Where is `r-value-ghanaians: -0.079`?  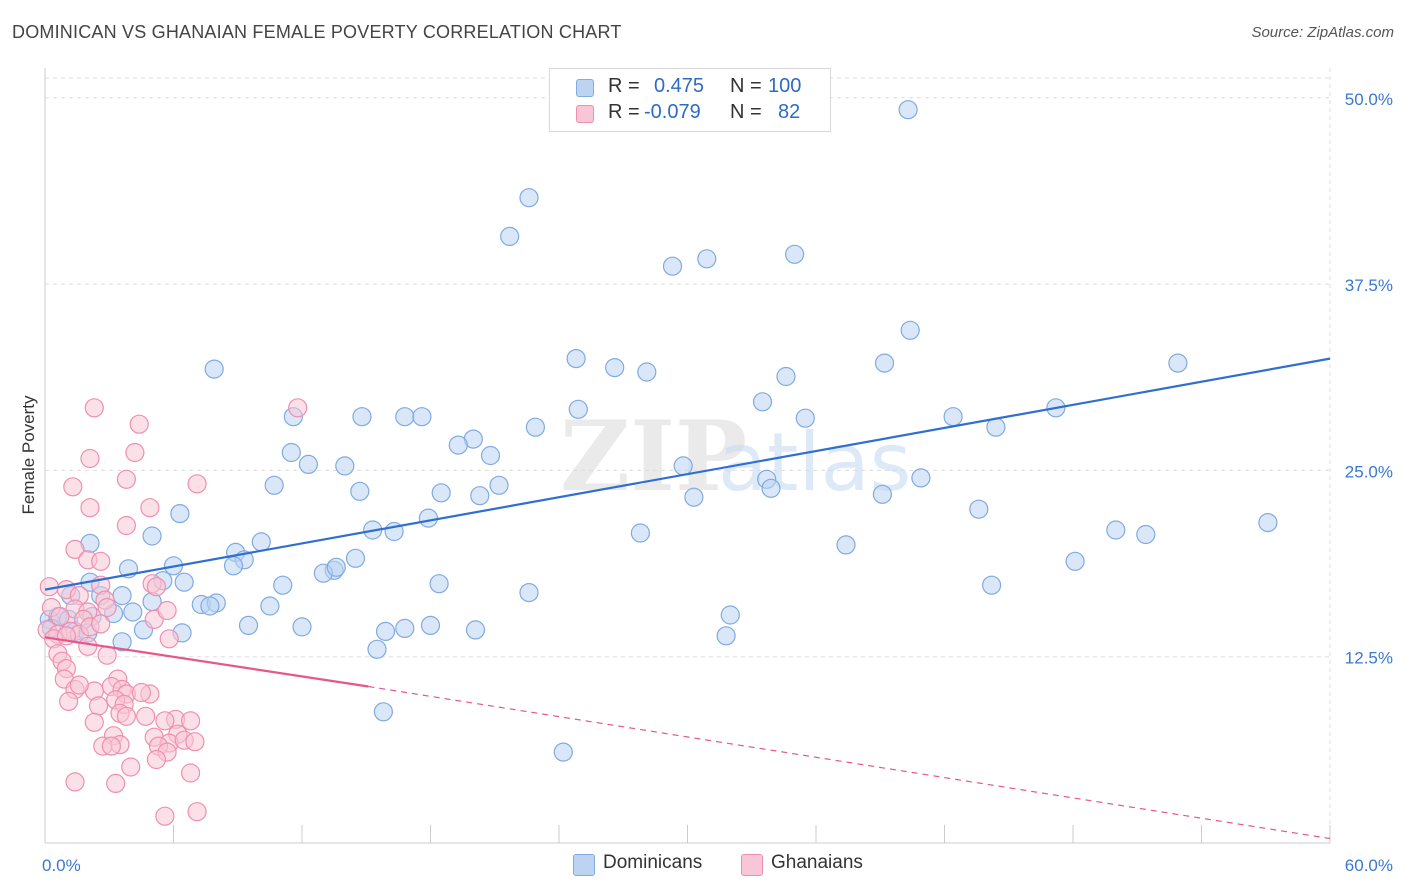 r-value-ghanaians: -0.079 is located at coordinates (672, 112).